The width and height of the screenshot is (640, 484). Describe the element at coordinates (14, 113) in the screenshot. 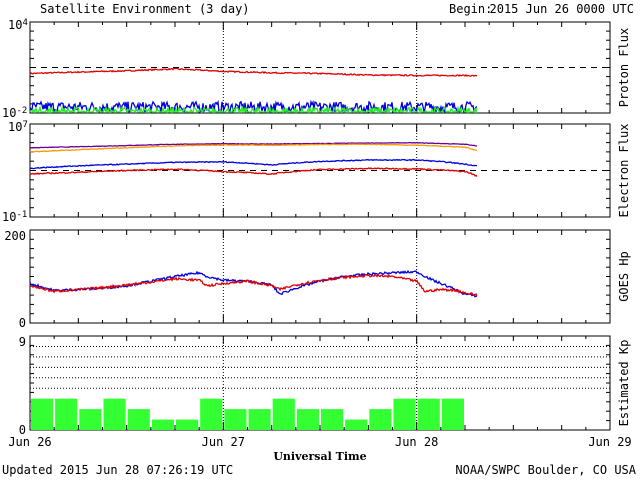

I see `proton-flux-y-tick-label-bottom: 10-2` at that location.